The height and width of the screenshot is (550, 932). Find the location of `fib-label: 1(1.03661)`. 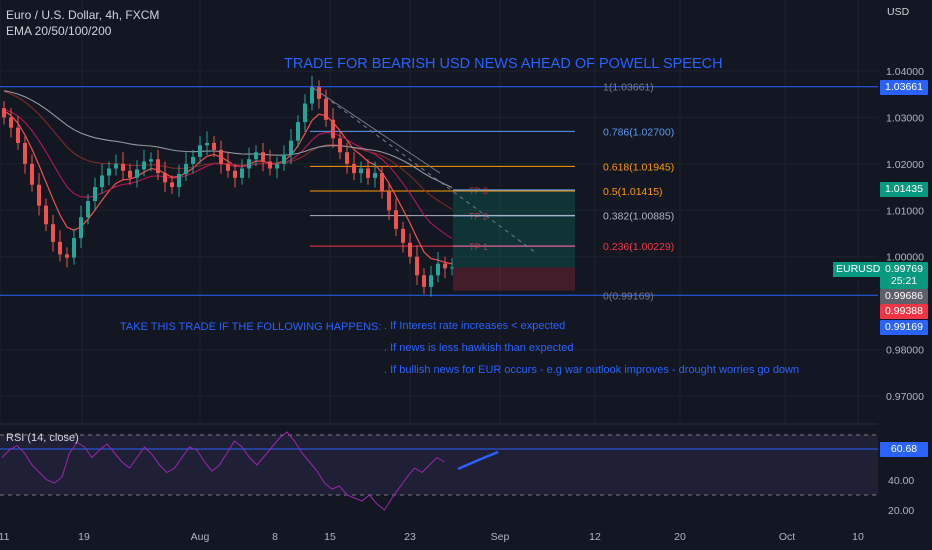

fib-label: 1(1.03661) is located at coordinates (628, 88).